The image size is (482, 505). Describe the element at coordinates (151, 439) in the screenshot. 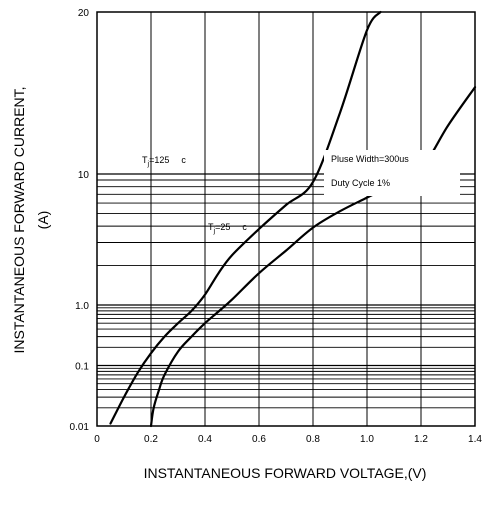

I see `x-tick-label: 0.2` at that location.